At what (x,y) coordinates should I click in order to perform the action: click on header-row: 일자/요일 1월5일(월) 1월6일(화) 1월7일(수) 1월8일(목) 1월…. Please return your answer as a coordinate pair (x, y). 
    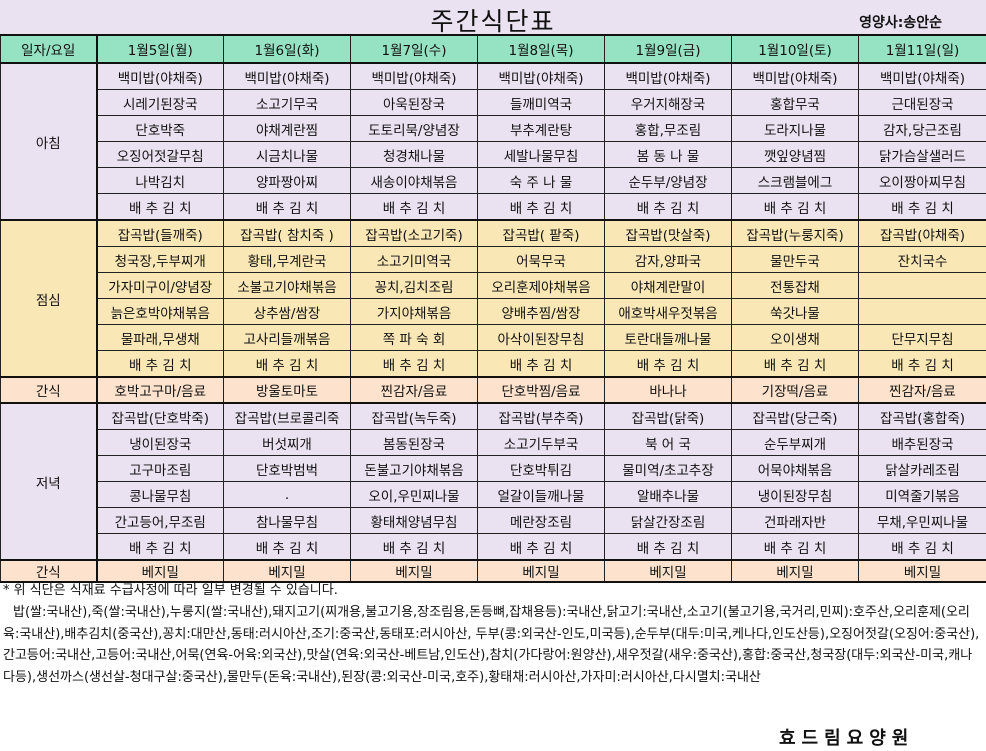
    Looking at the image, I should click on (493, 49).